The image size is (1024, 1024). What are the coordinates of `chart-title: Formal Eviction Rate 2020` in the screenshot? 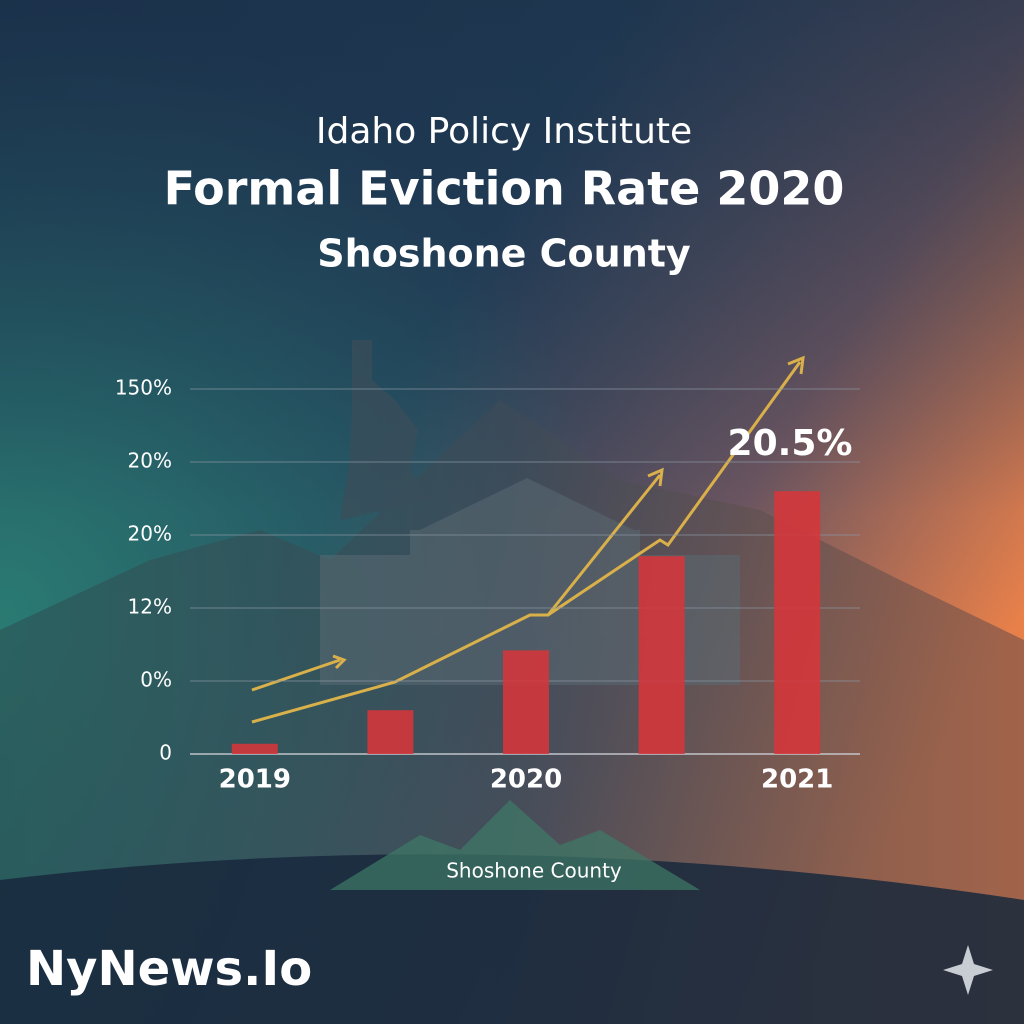 It's located at (504, 189).